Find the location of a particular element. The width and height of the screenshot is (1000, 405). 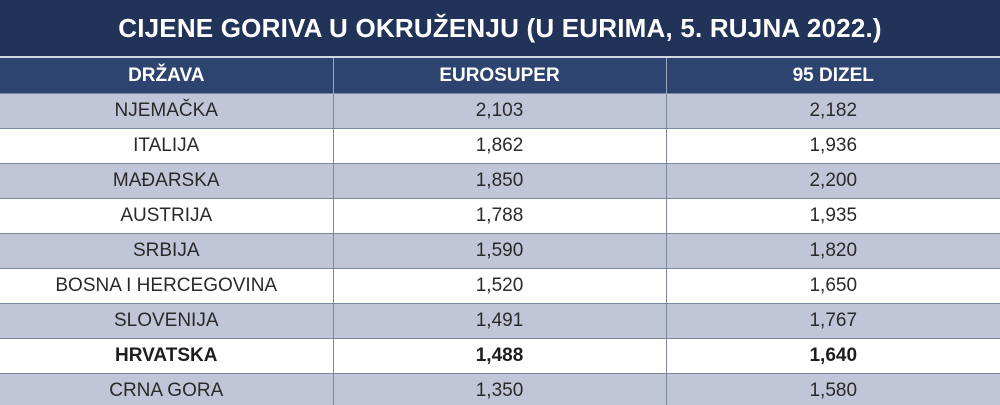

table-row: MAĐARSKA 1,850 2,200 is located at coordinates (500, 181).